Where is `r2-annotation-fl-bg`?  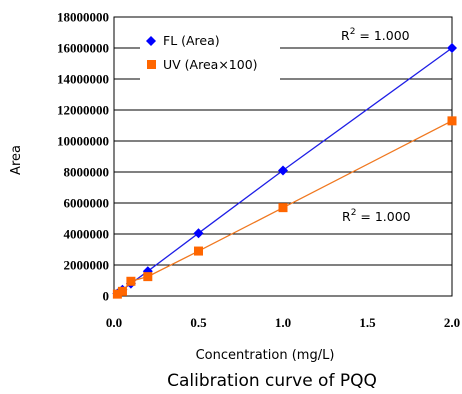
r2-annotation-fl-bg is located at coordinates (376, 36).